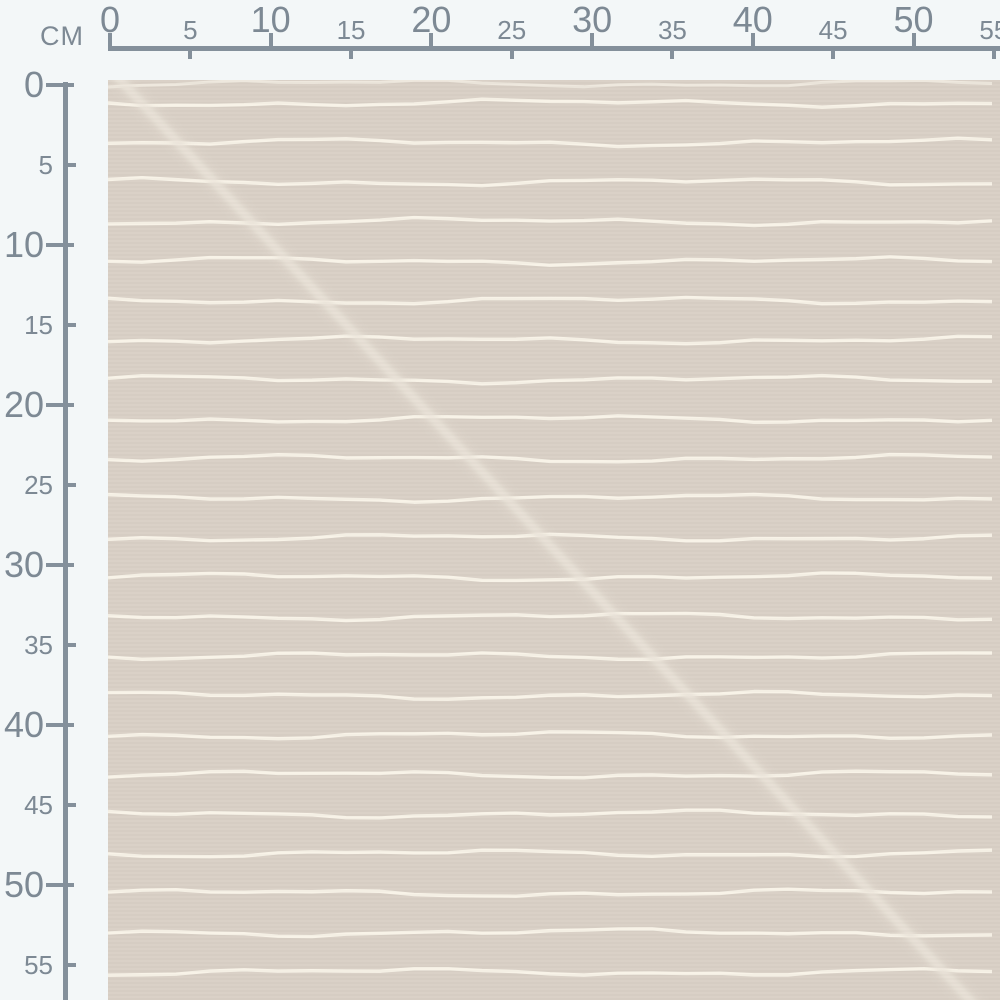  I want to click on v-ruler-label: 5, so click(45, 165).